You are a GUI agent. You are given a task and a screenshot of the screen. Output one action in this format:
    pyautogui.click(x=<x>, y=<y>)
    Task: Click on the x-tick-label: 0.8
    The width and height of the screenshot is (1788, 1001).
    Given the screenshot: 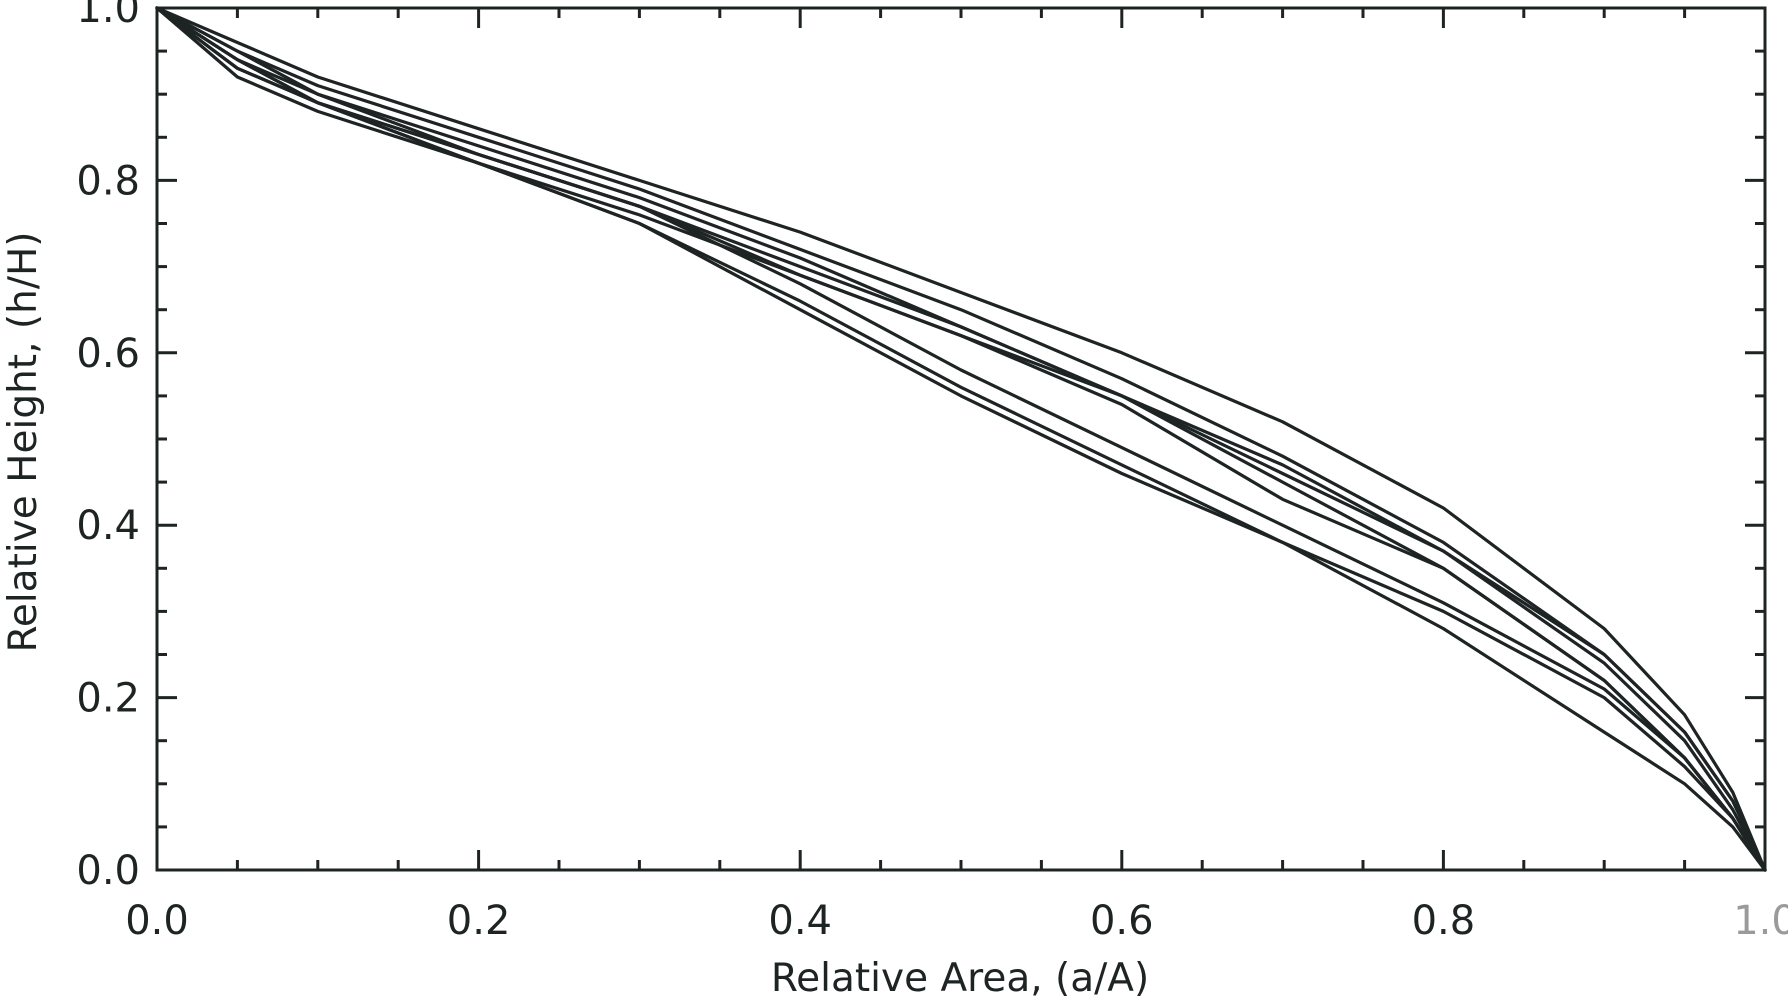 What is the action you would take?
    pyautogui.click(x=1444, y=921)
    